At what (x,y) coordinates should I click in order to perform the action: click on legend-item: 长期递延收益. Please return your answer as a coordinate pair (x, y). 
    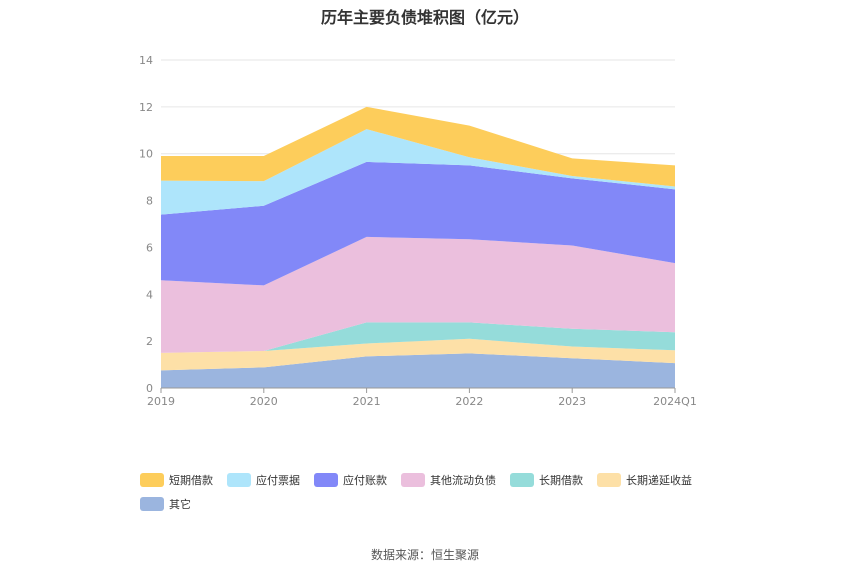
    Looking at the image, I should click on (644, 480).